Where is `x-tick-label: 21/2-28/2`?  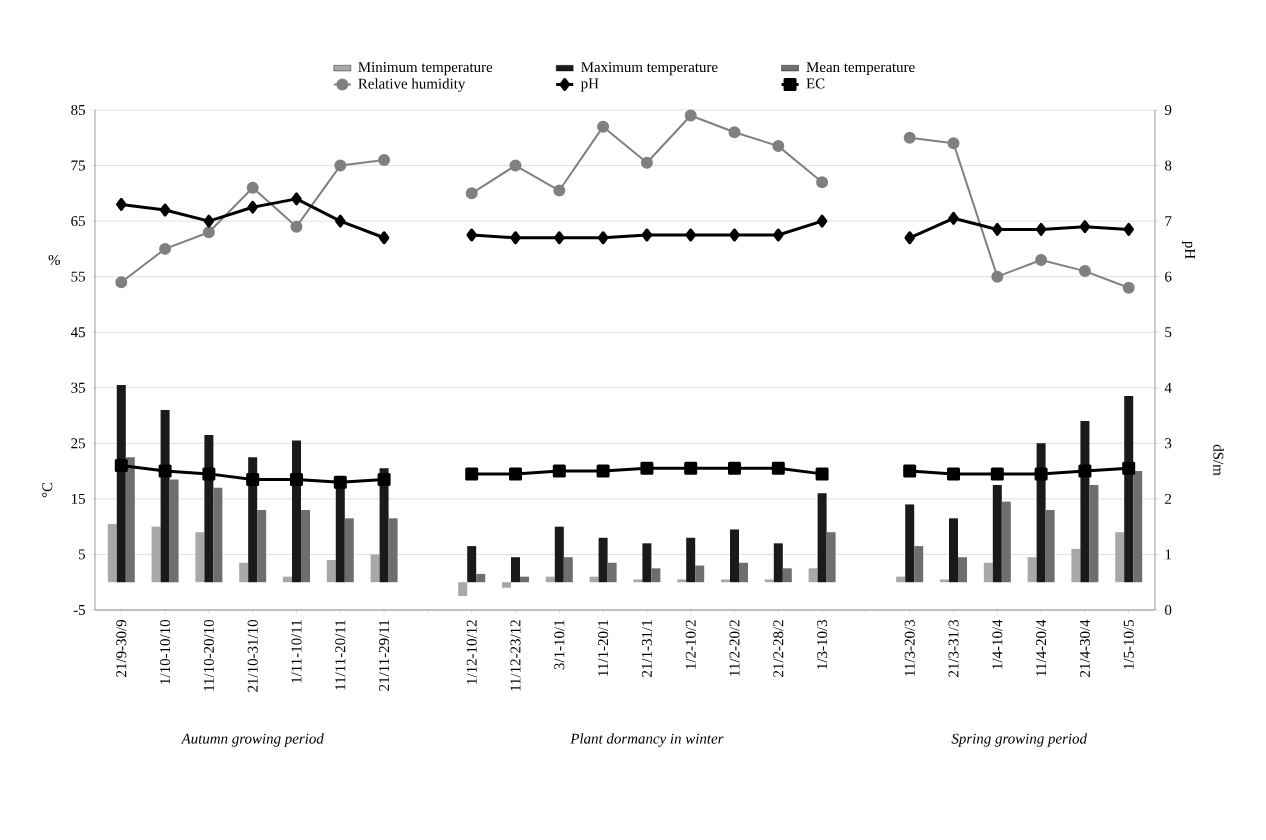
x-tick-label: 21/2-28/2 is located at coordinates (778, 648).